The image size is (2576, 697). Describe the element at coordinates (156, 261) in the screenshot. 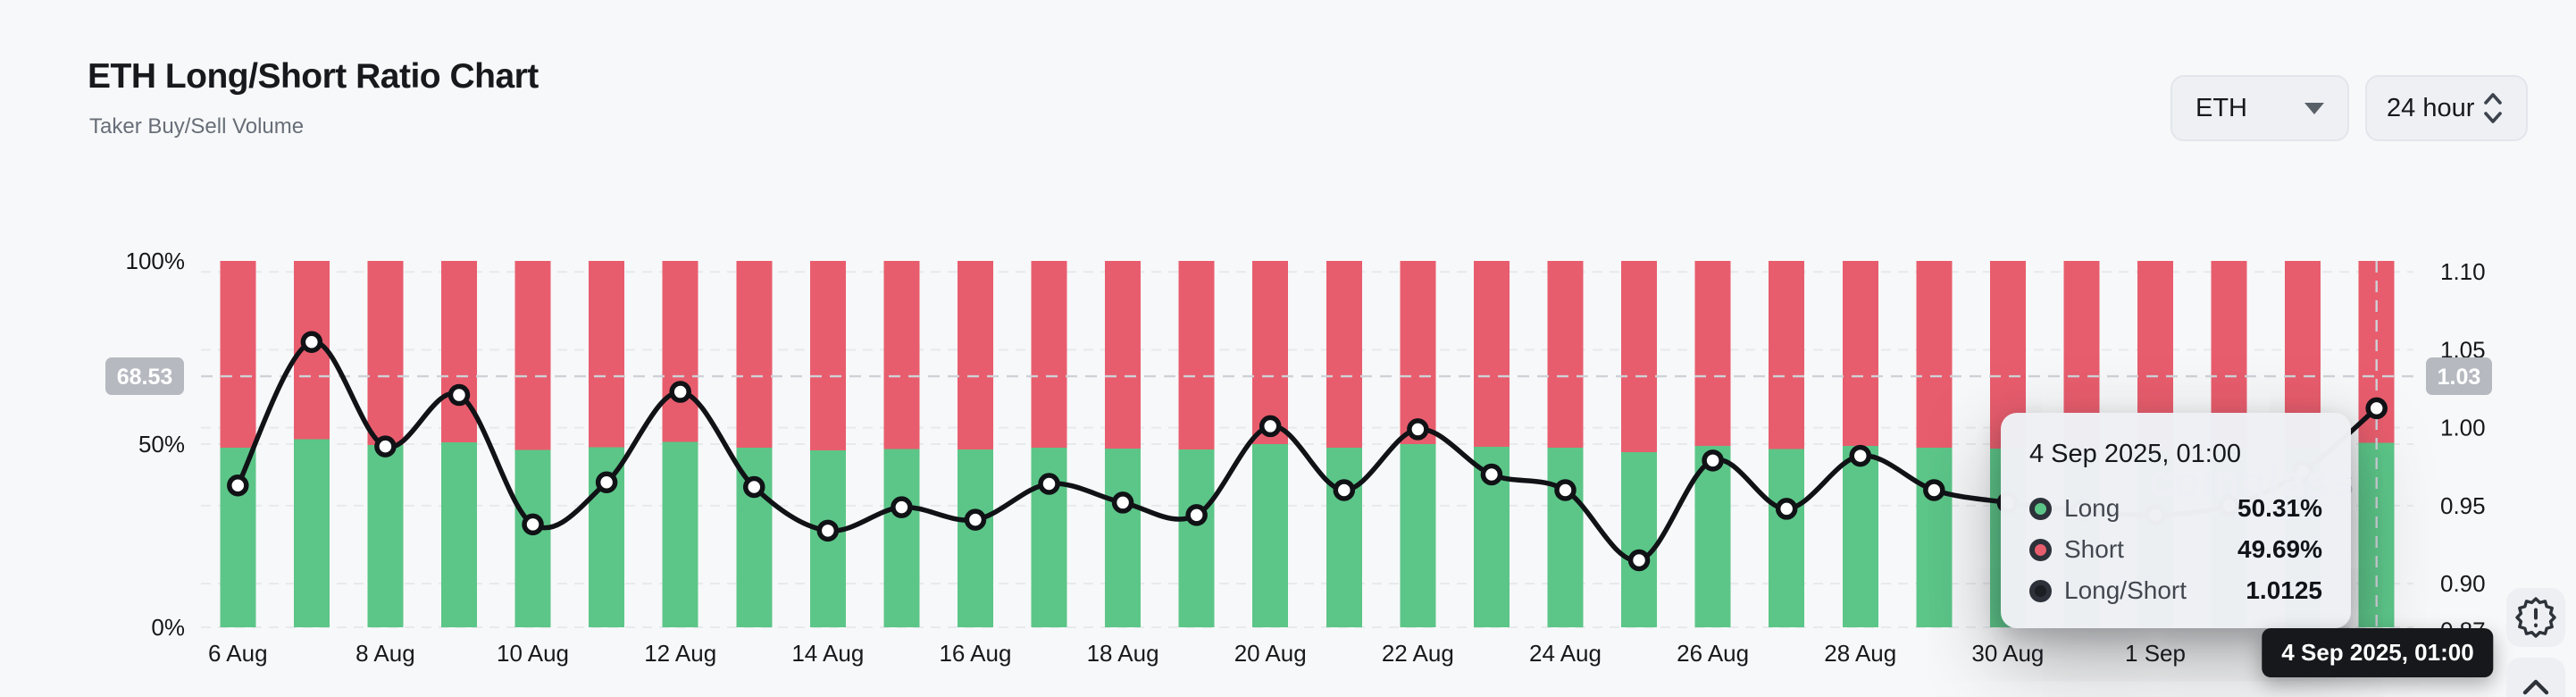

I see `y-left-tick: 100%` at that location.